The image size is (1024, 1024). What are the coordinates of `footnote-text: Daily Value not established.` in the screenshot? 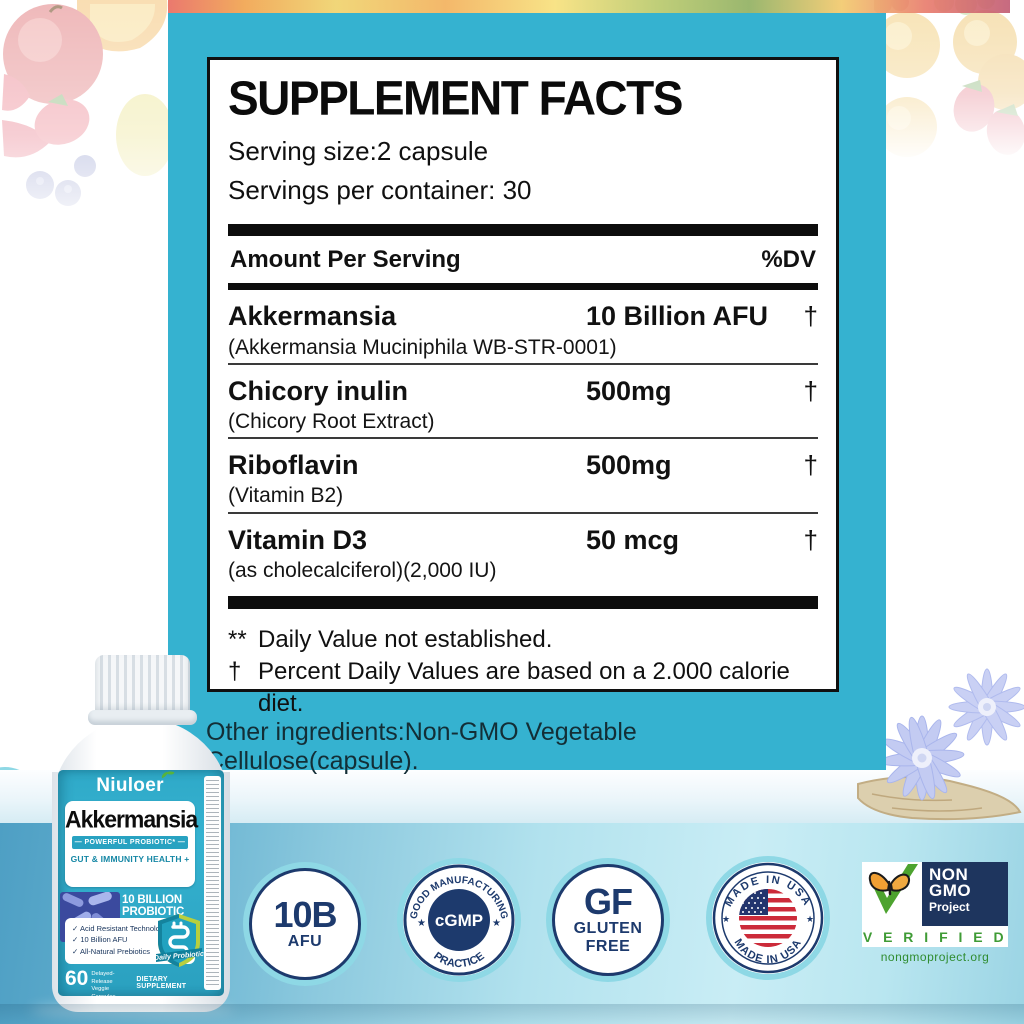 It's located at (405, 640).